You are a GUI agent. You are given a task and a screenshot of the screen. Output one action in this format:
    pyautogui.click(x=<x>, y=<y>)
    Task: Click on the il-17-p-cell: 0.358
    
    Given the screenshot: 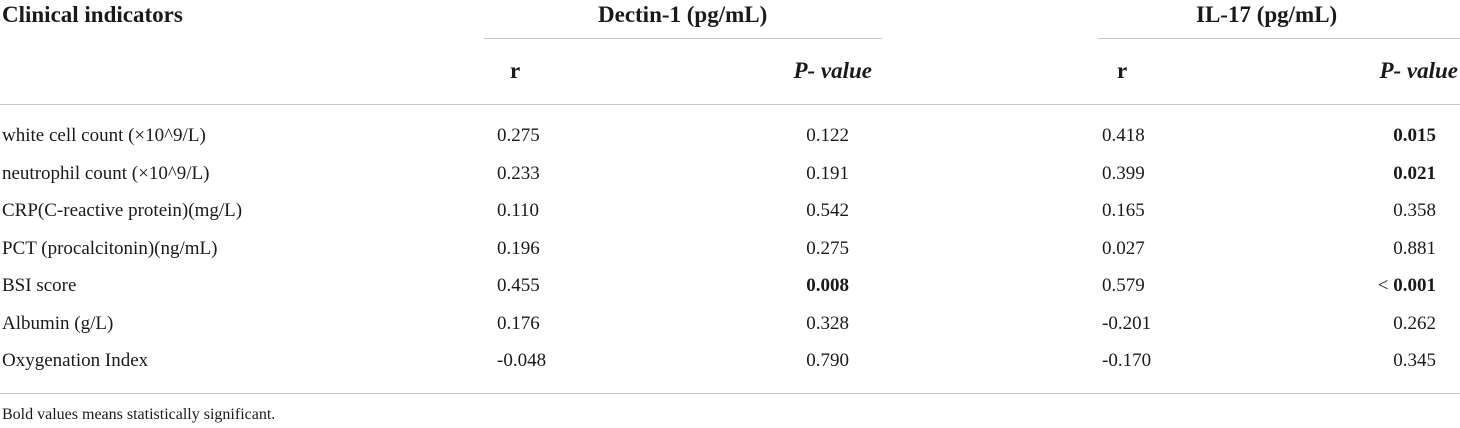 What is the action you would take?
    pyautogui.click(x=1414, y=210)
    